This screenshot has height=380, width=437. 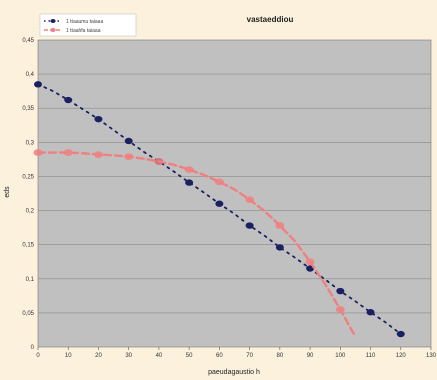 I want to click on legend-label: 1 ttaahfa taiaaa, so click(x=83, y=31).